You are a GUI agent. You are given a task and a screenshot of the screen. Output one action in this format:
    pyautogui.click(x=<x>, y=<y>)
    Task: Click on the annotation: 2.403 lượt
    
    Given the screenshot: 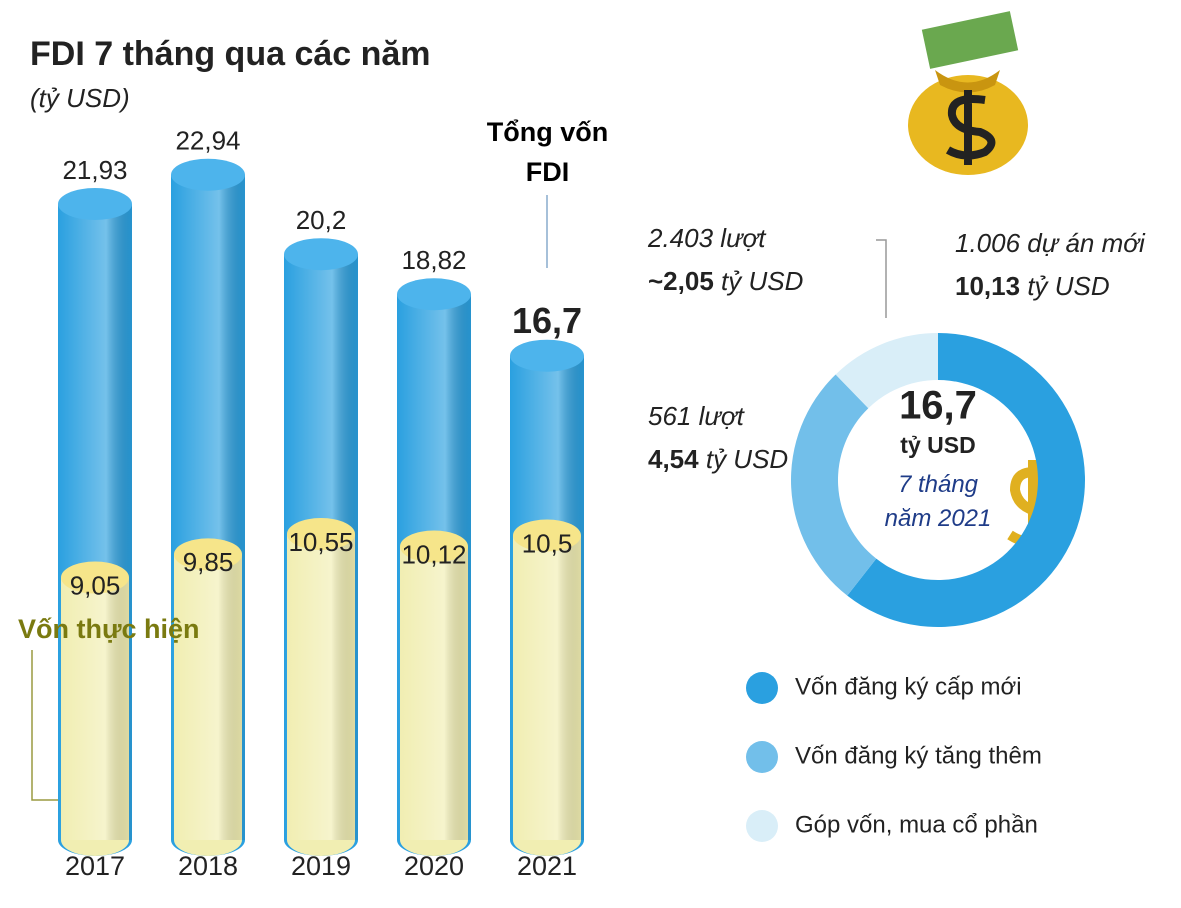 What is the action you would take?
    pyautogui.click(x=707, y=238)
    